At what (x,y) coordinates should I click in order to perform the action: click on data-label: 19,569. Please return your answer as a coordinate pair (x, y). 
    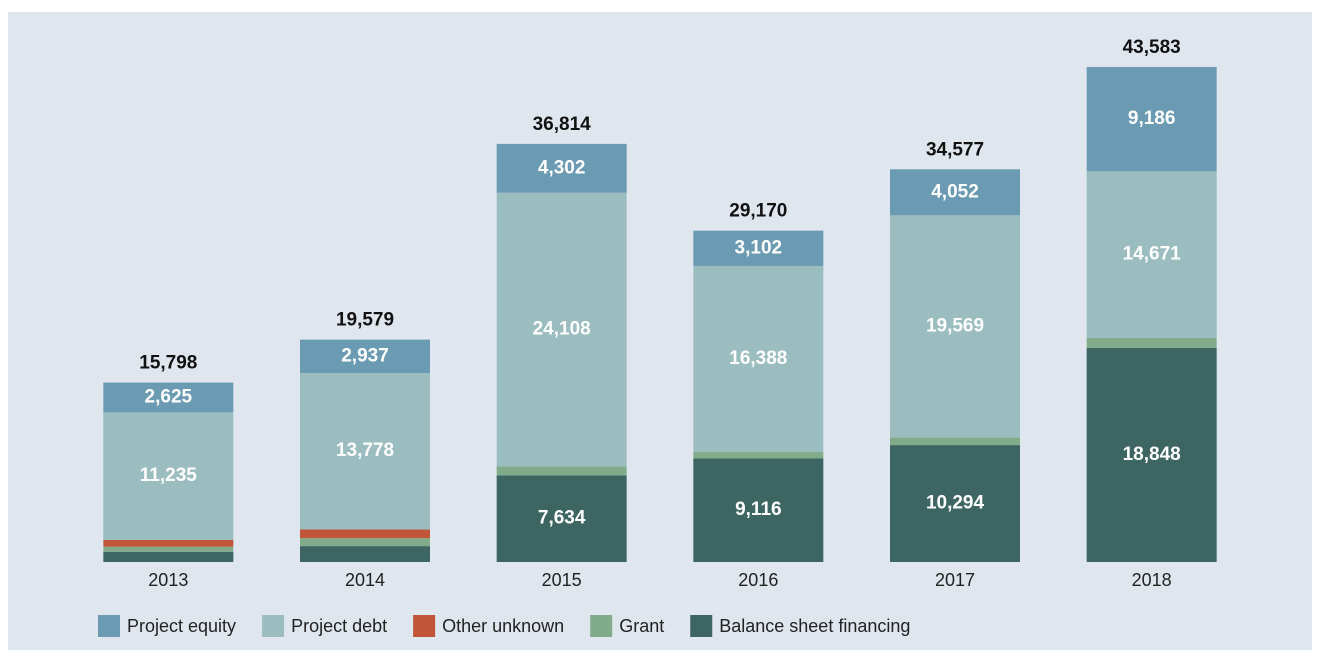
    Looking at the image, I should click on (955, 325).